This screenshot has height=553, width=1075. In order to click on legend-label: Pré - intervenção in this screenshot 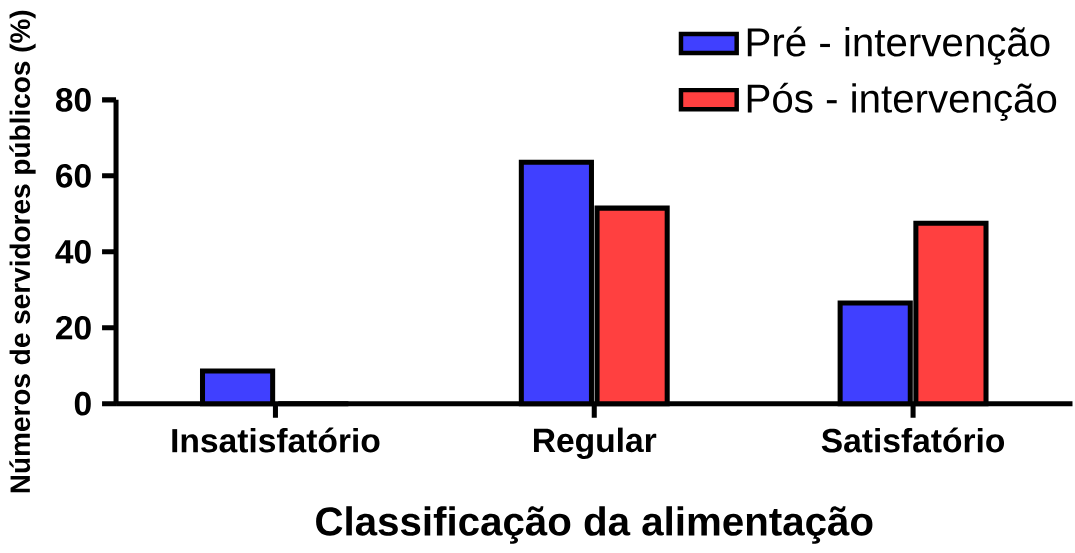, I will do `click(898, 45)`.